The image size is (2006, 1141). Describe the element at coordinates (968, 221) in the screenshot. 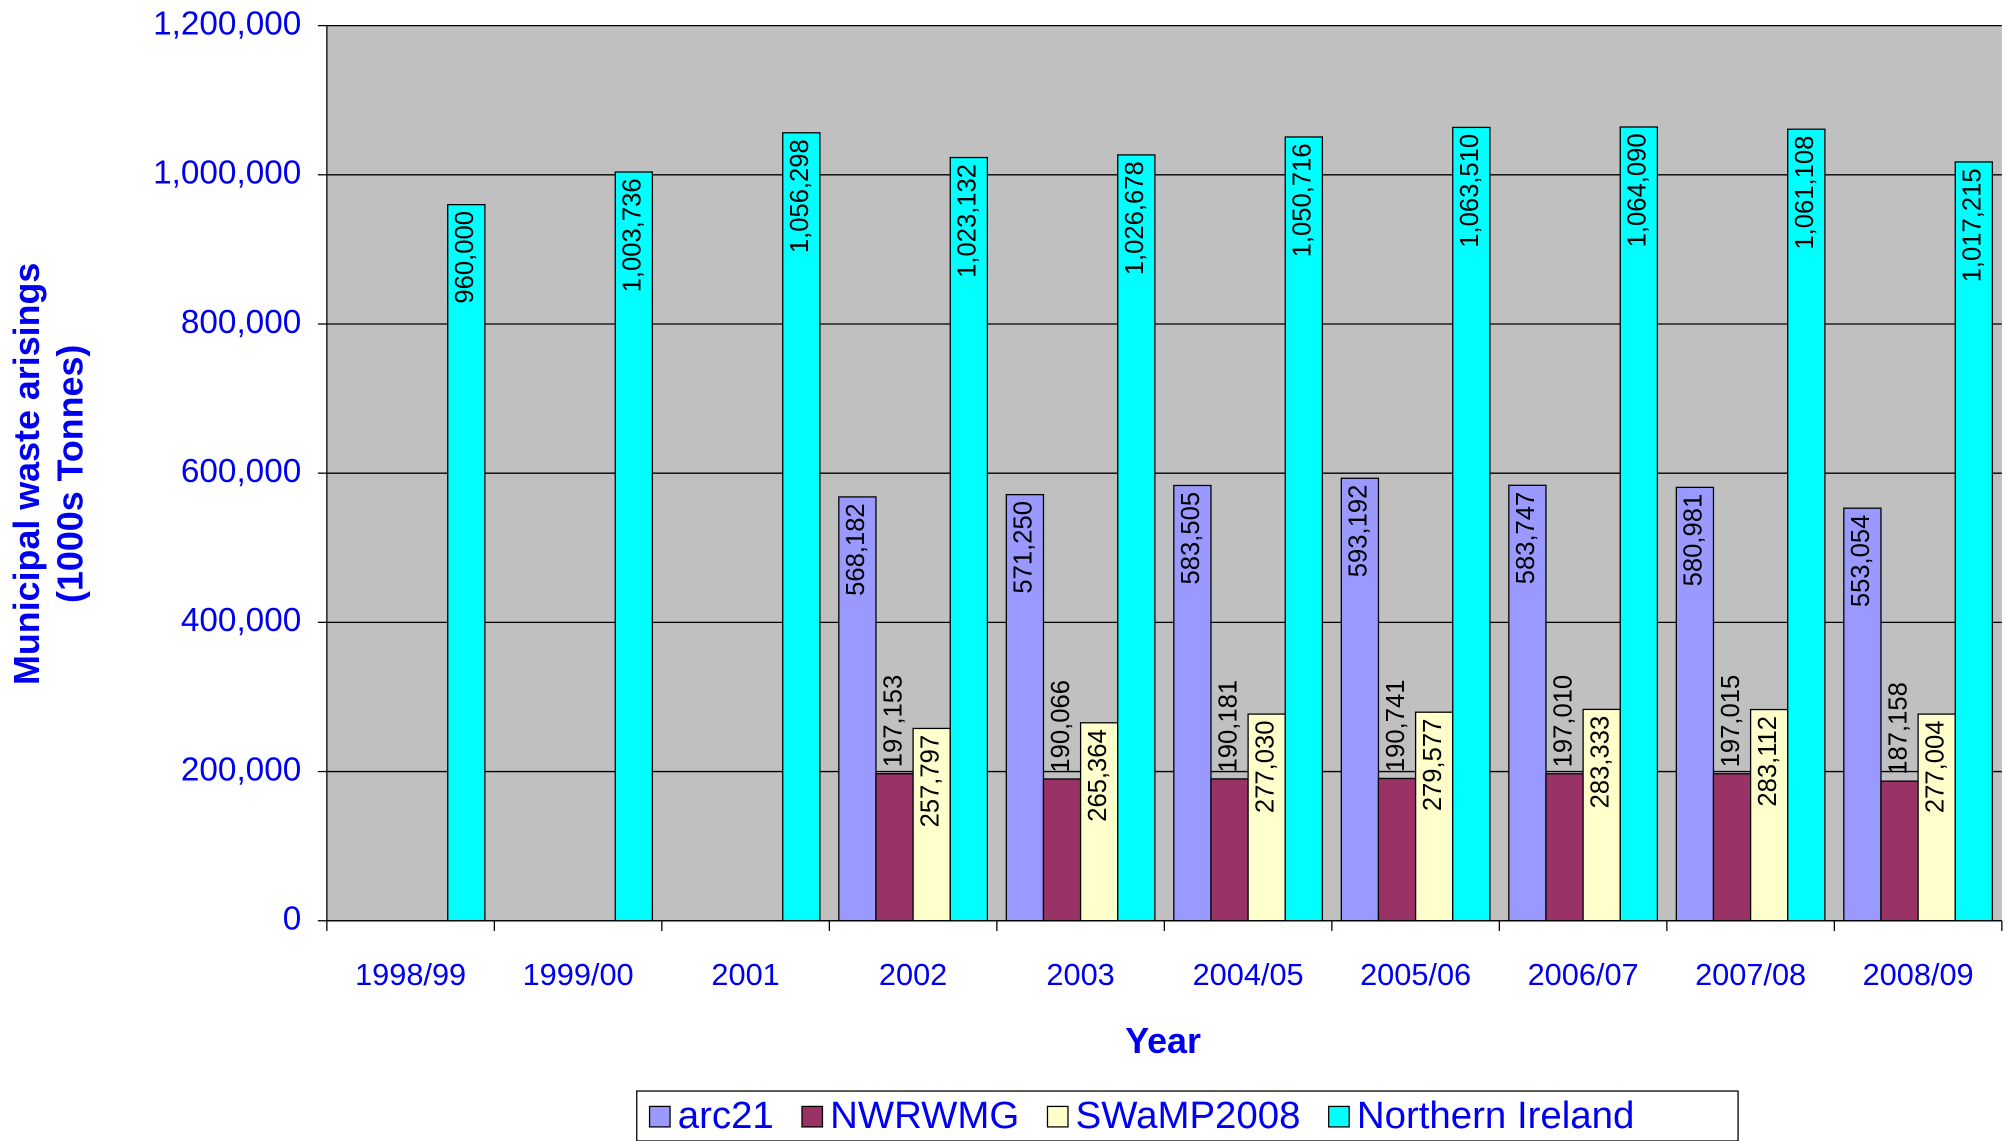

I see `data-label: 1,023,132` at that location.